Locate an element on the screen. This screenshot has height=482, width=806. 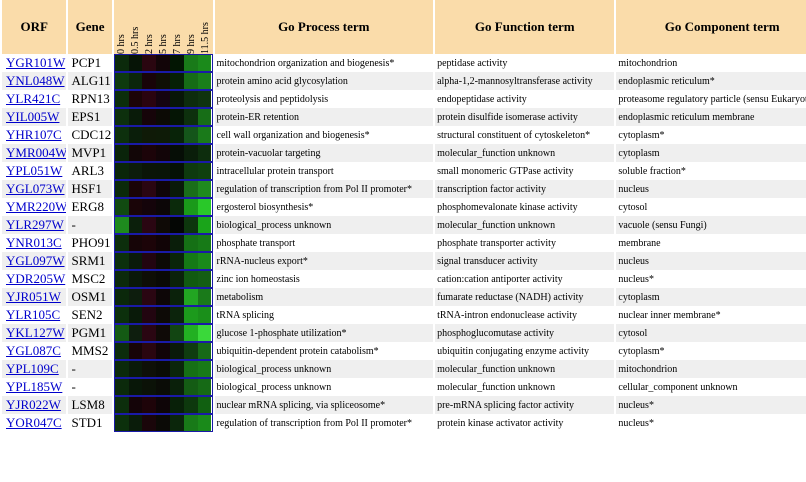
orf-cell: YGR101W is located at coordinates (34, 63).